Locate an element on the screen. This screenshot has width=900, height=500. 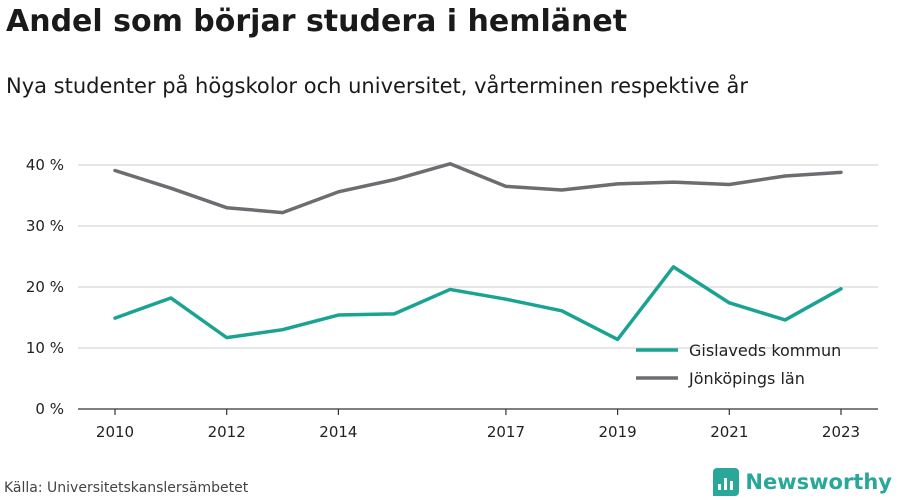
chart-title: Andel som börjar studera i hemlänet is located at coordinates (317, 21).